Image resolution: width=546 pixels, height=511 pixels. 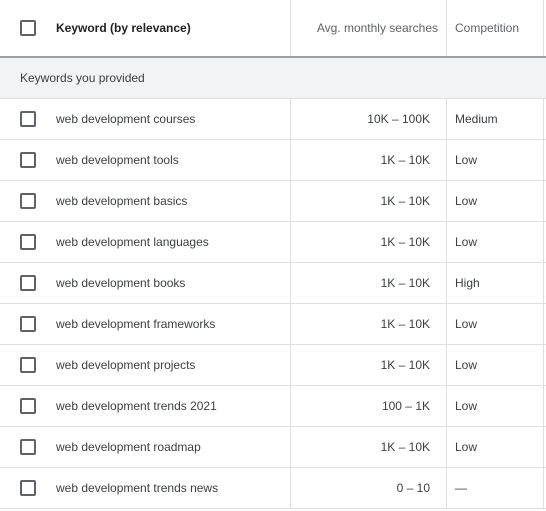 I want to click on keyword-header: Keyword (by relevance), so click(x=123, y=28).